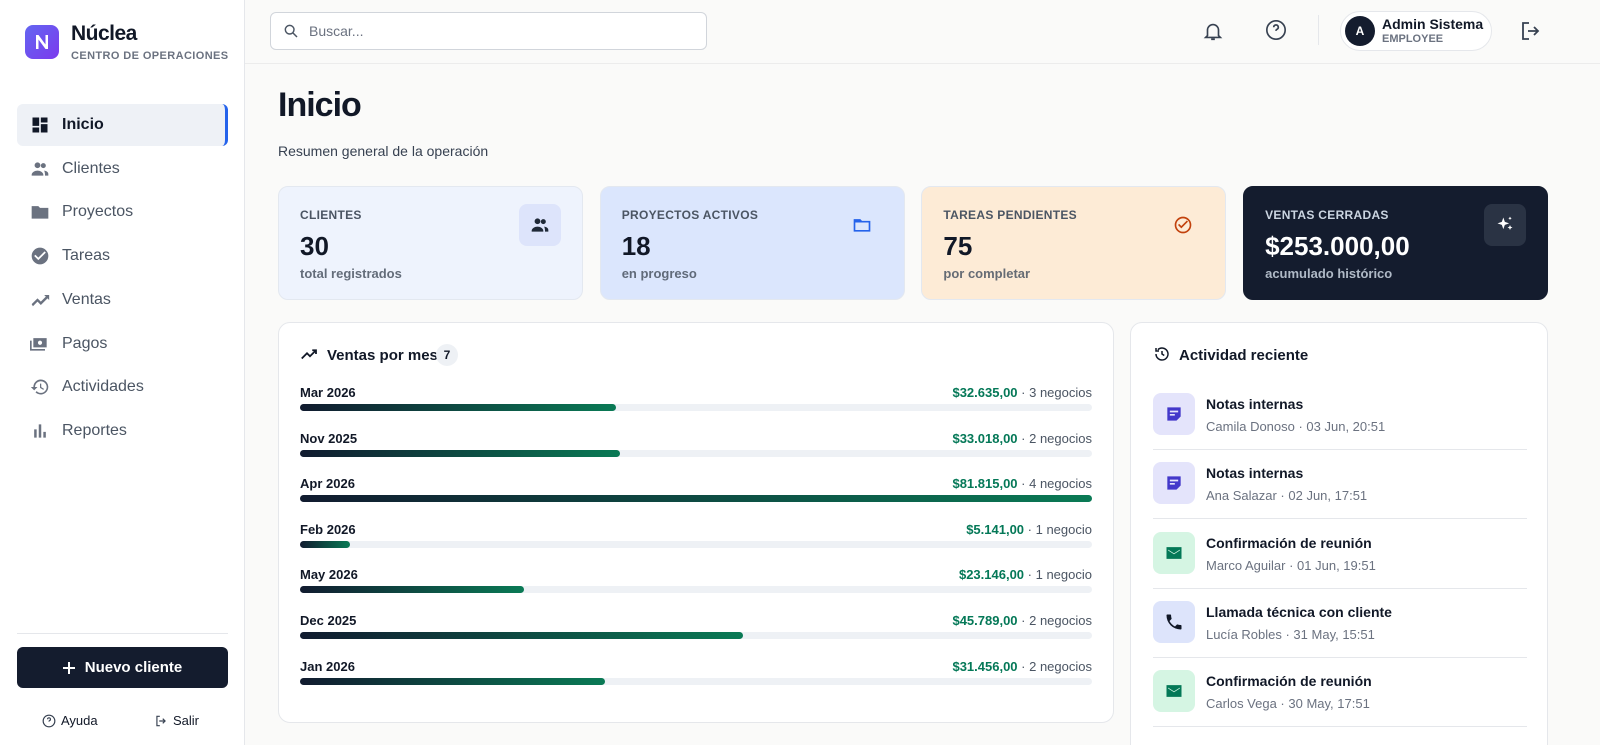  Describe the element at coordinates (922, 32) in the screenshot. I see `topbar: Buscar... A Admin Sistema EMPLOYEE` at that location.